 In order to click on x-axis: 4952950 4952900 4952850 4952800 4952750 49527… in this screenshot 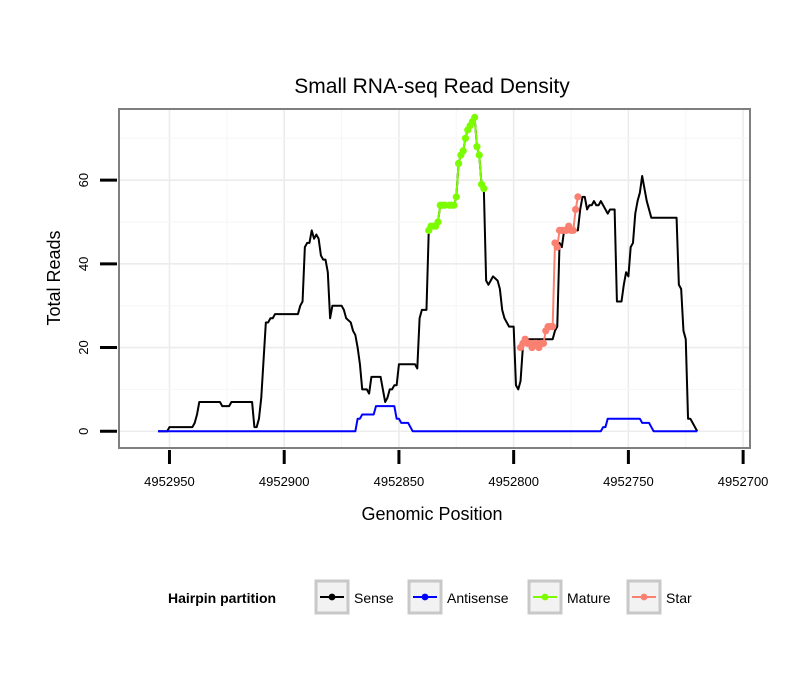, I will do `click(456, 469)`.